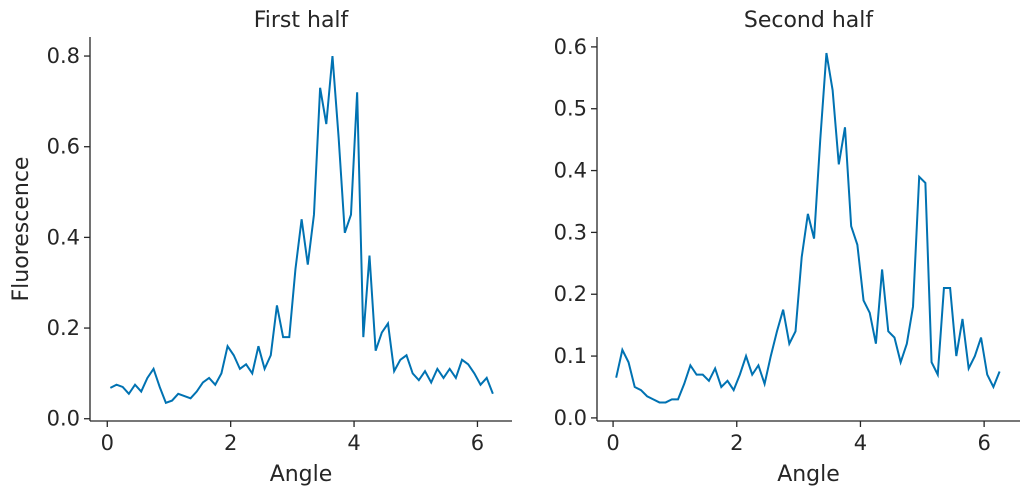 The height and width of the screenshot is (498, 1029). Describe the element at coordinates (570, 356) in the screenshot. I see `y-tick-label: 0.1` at that location.